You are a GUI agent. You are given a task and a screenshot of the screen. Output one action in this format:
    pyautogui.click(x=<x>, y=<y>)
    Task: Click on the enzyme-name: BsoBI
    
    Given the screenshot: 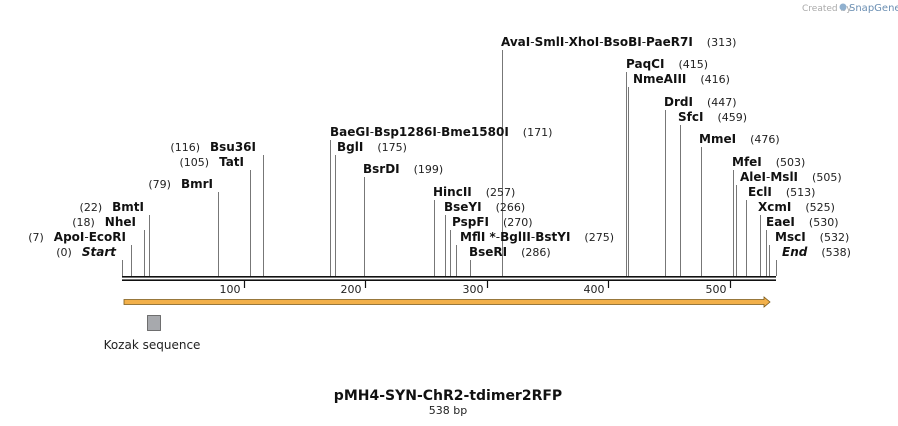 What is the action you would take?
    pyautogui.click(x=623, y=42)
    